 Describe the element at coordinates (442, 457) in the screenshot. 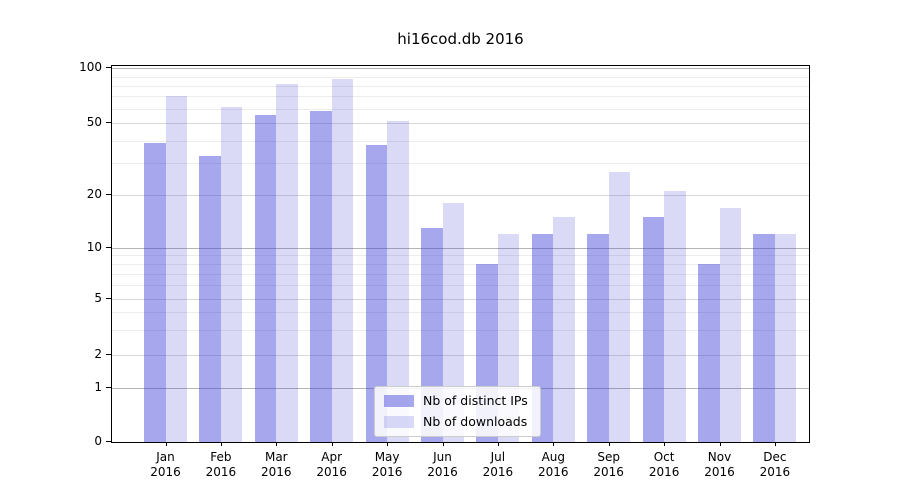

I see `x-tick-month: Jun` at that location.